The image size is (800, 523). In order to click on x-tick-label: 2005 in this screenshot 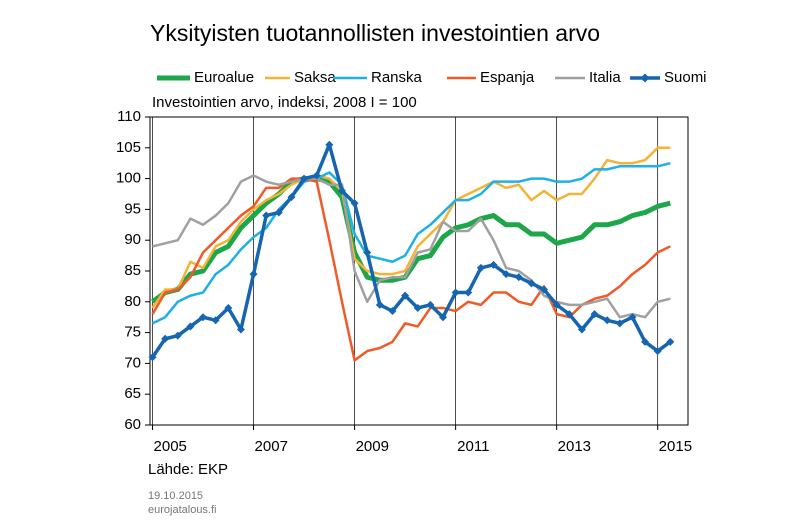, I will do `click(170, 446)`.